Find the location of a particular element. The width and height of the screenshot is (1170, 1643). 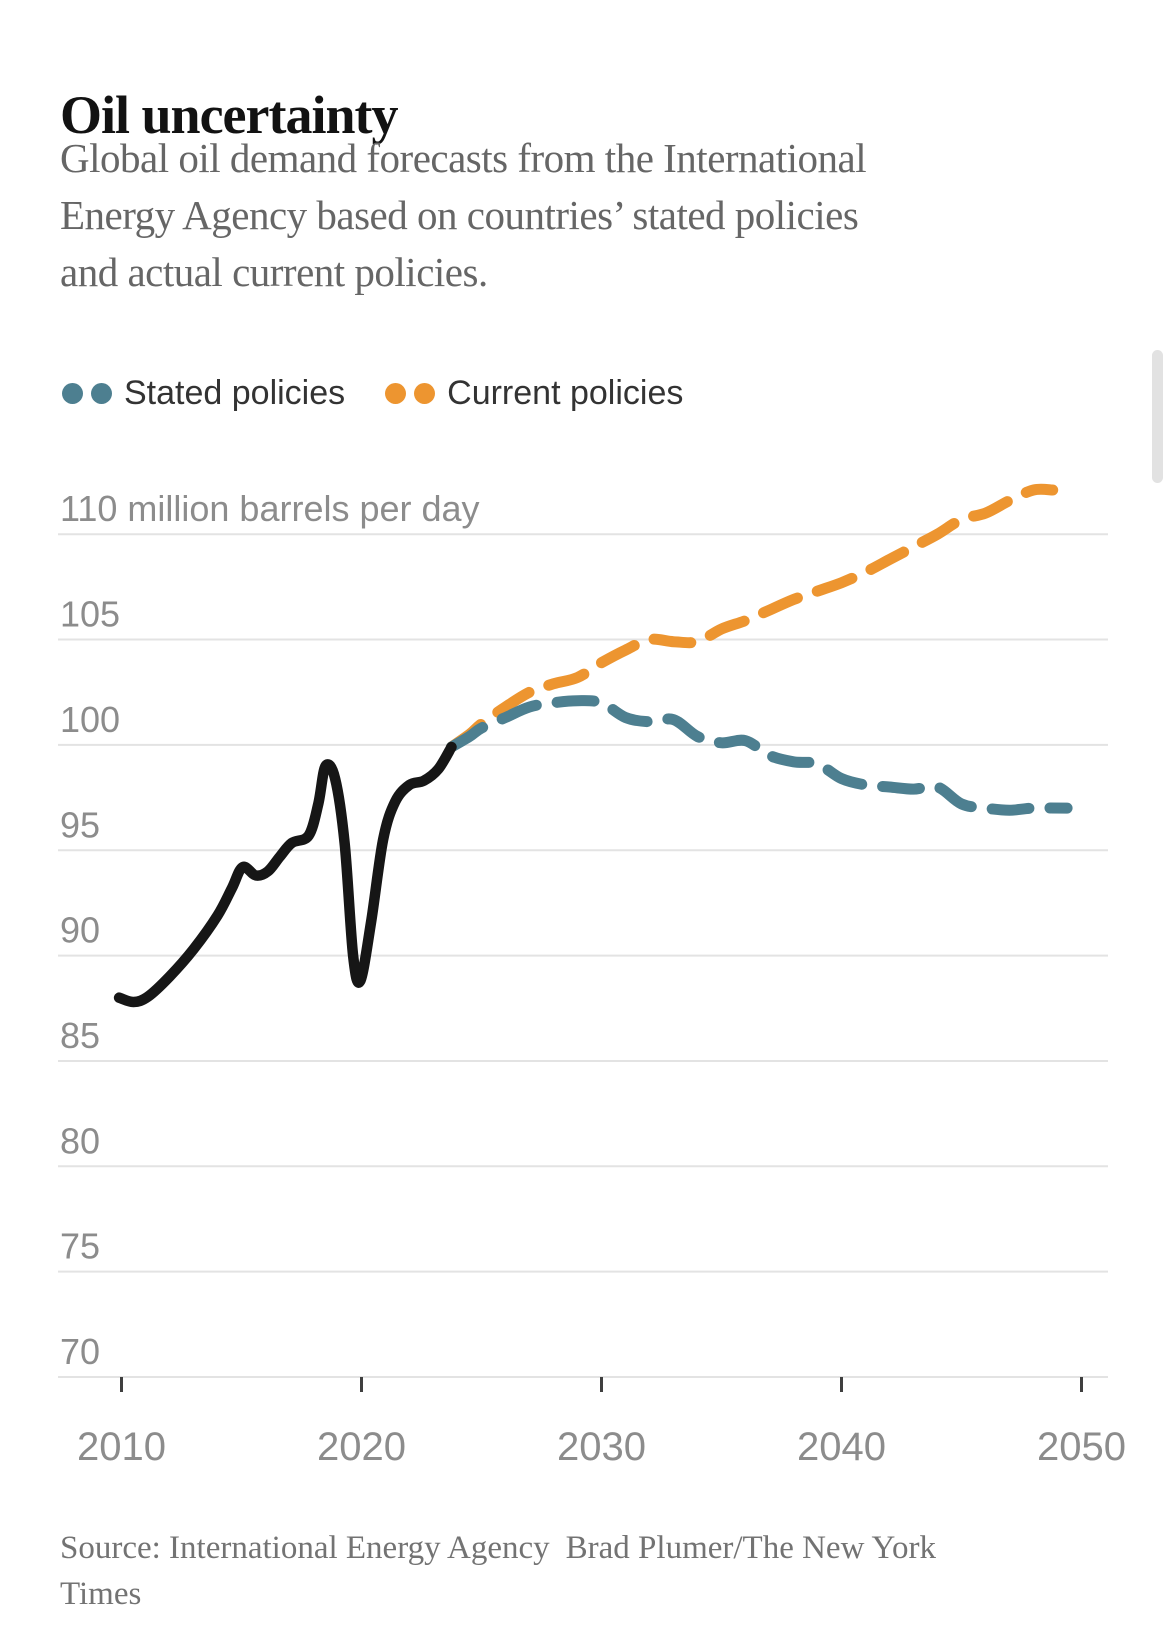

y-axis-tick-label: 110 million barrels per day is located at coordinates (270, 508).